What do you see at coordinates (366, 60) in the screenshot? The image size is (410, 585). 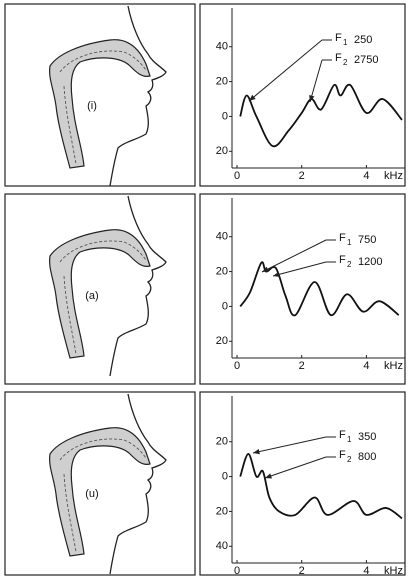 I see `formant-value: 2750` at bounding box center [366, 60].